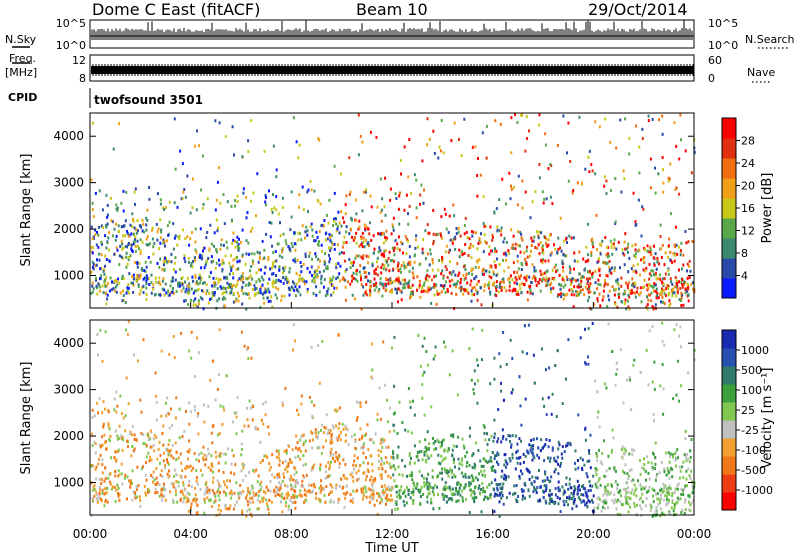  What do you see at coordinates (744, 276) in the screenshot?
I see `power-cbar-tick-label: 4` at bounding box center [744, 276].